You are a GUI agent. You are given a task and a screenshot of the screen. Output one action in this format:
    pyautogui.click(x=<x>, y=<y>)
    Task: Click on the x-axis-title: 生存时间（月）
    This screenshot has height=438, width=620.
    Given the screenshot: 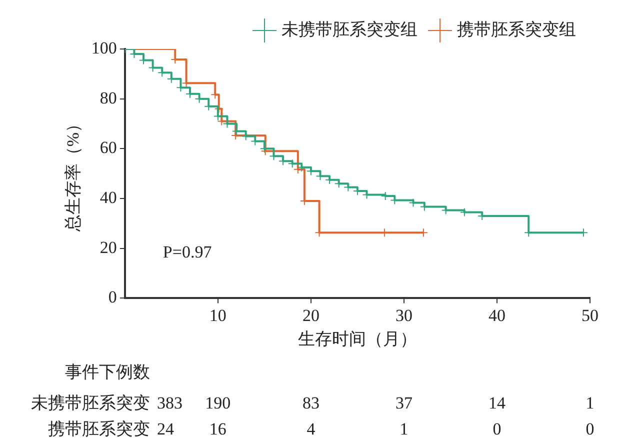 What is the action you would take?
    pyautogui.click(x=357, y=338)
    